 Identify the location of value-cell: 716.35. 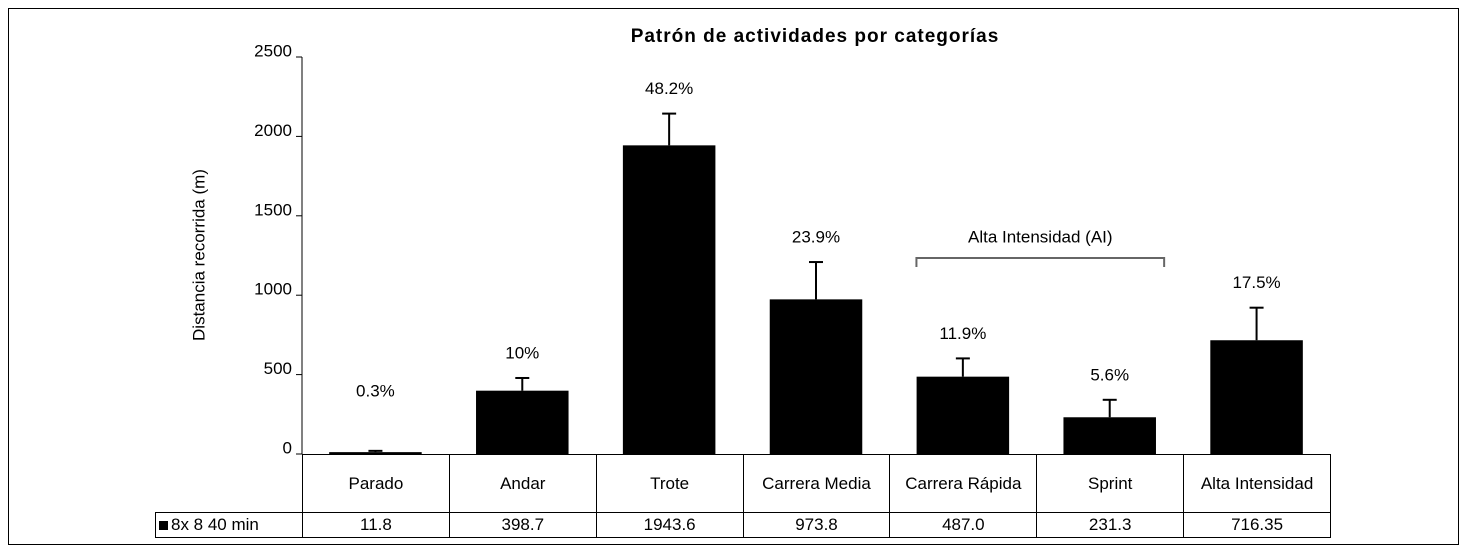
(1257, 525).